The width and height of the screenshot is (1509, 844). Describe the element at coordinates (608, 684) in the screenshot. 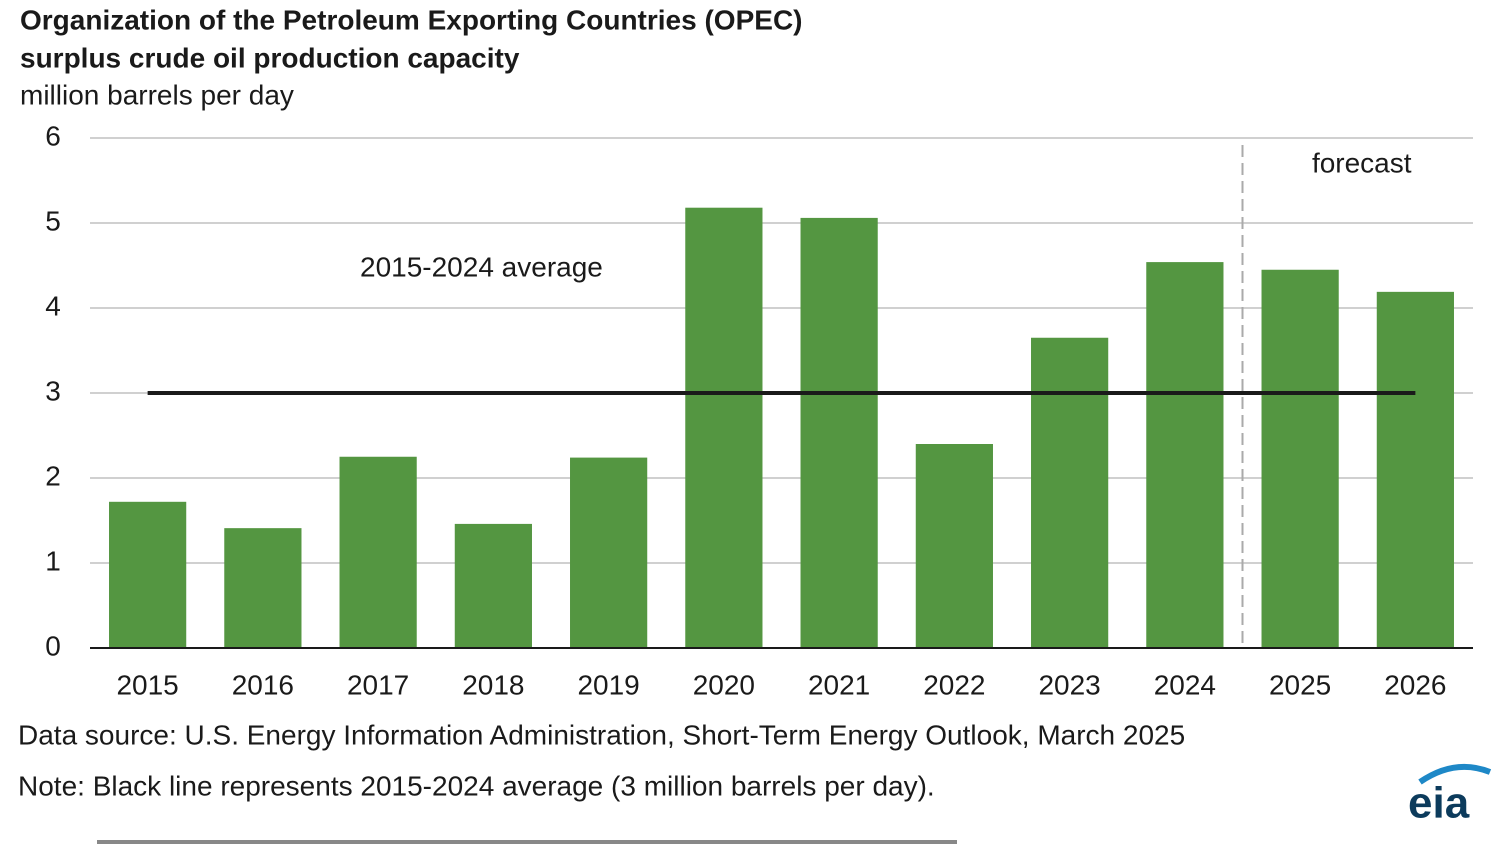

I see `x-tick-label: 2019` at that location.